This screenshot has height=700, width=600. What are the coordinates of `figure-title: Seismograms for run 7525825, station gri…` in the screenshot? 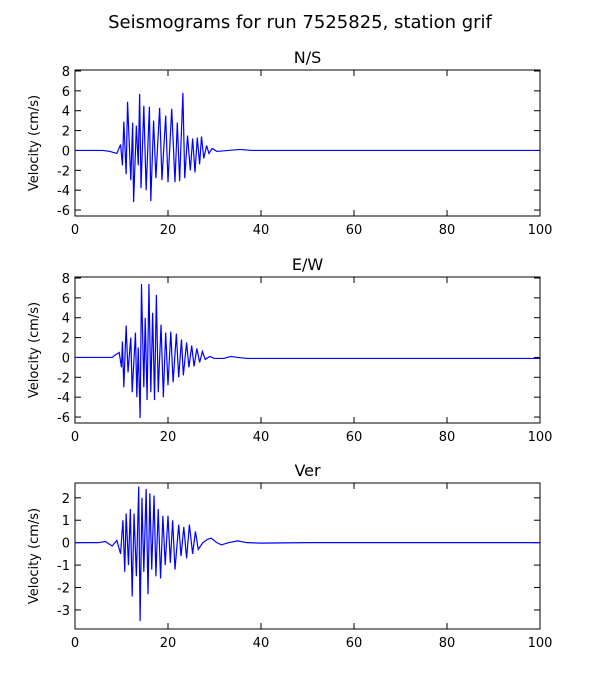 It's located at (300, 22).